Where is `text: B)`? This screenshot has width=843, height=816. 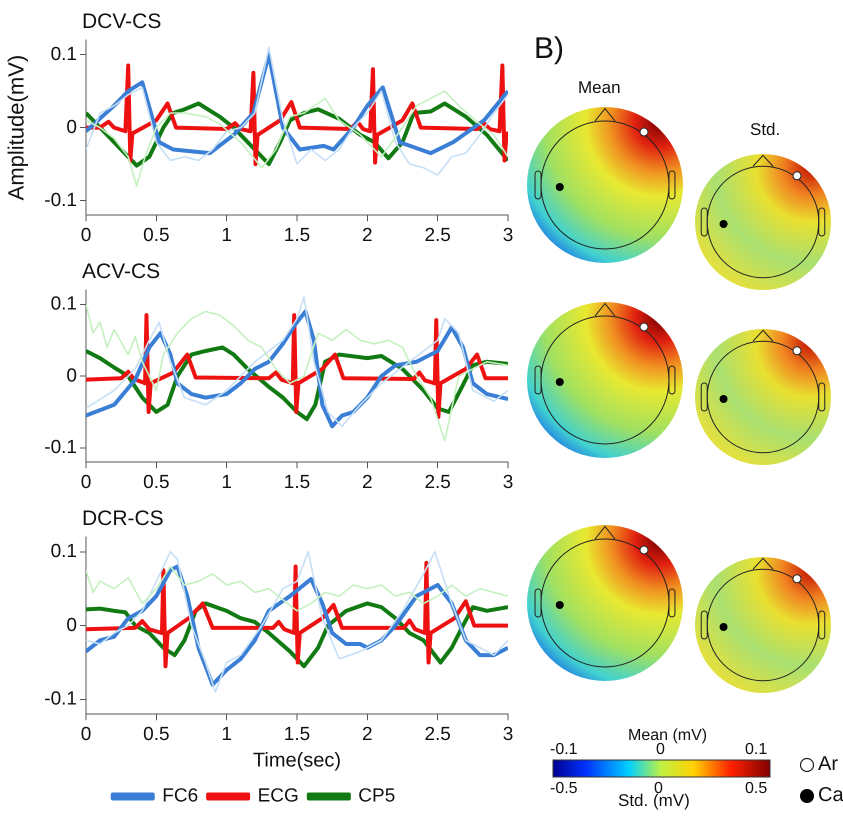
text: B) is located at coordinates (549, 49).